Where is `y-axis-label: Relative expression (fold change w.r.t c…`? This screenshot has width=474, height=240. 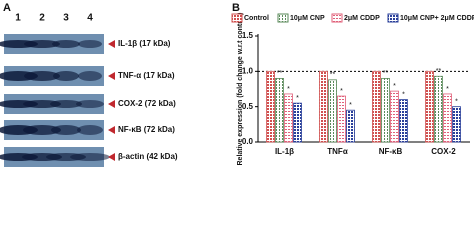 y-axis-label: Relative expression (fold change w.r.t c… is located at coordinates (240, 89).